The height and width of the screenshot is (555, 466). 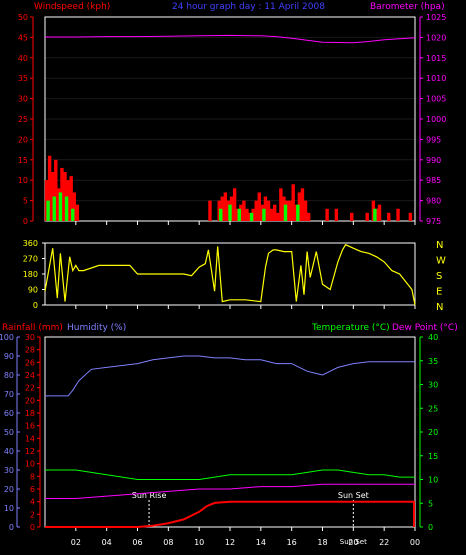 What do you see at coordinates (7, 337) in the screenshot?
I see `humidity-tick-label-10: 100` at bounding box center [7, 337].